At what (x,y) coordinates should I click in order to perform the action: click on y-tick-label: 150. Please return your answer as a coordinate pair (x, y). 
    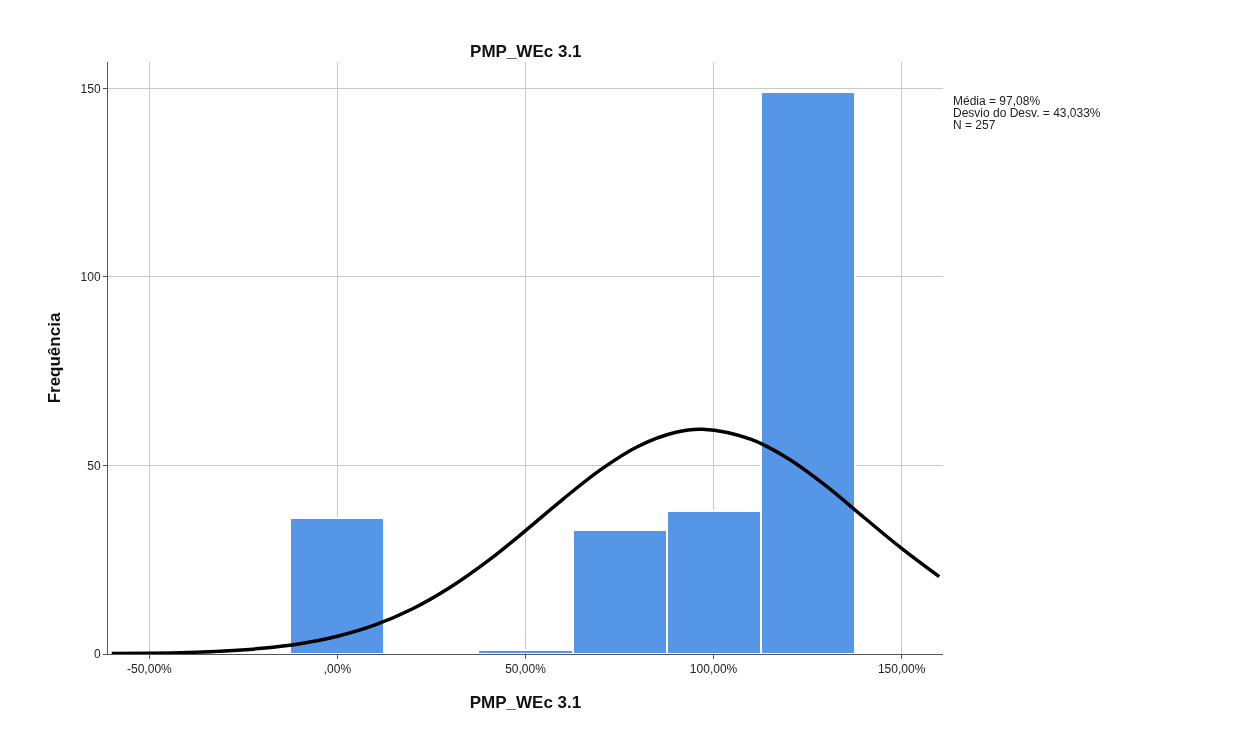
    Looking at the image, I should click on (90, 88).